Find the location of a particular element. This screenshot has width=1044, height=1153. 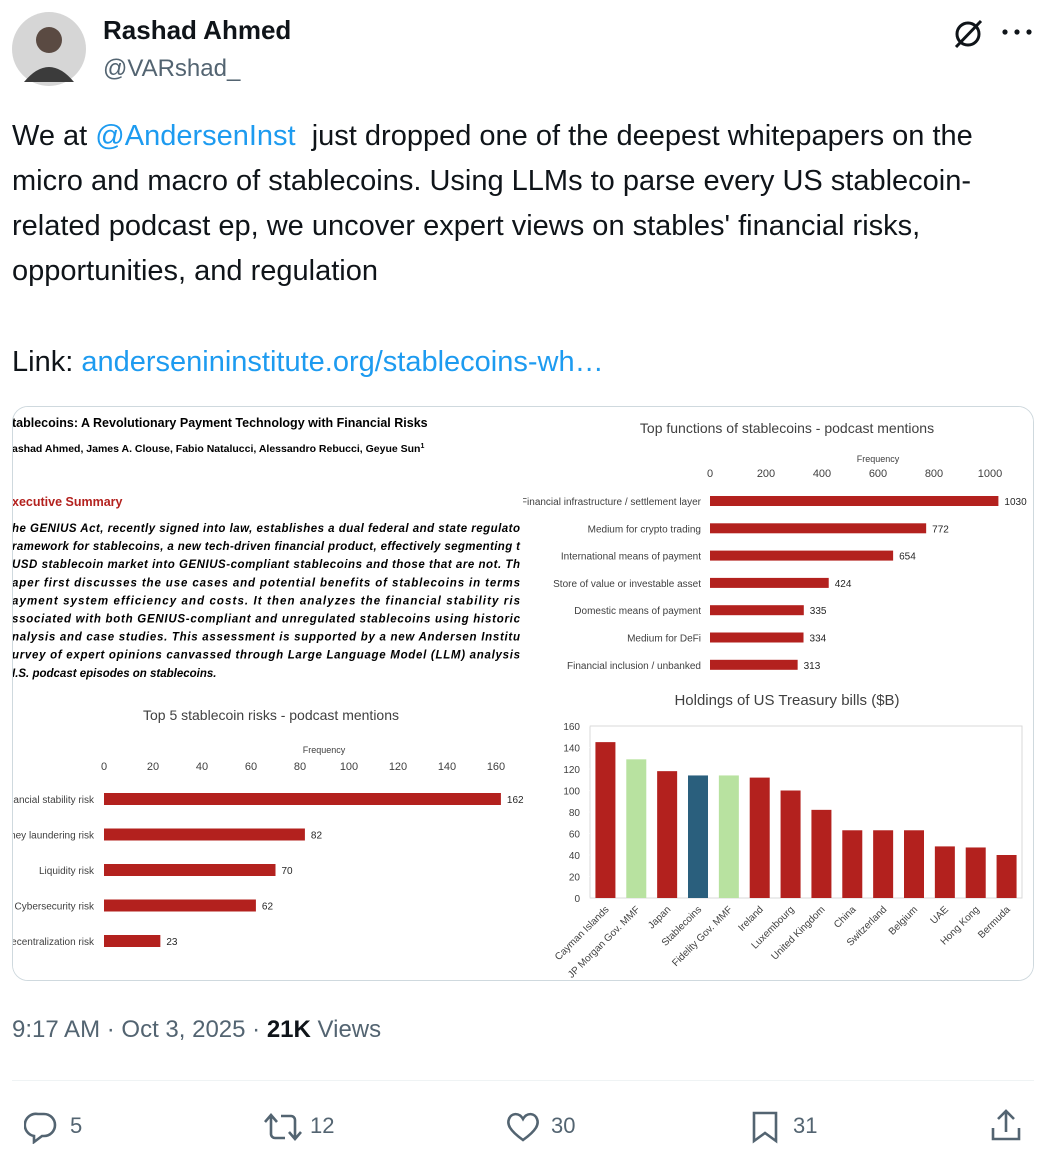

mention: @AndersenInst is located at coordinates (195, 136).